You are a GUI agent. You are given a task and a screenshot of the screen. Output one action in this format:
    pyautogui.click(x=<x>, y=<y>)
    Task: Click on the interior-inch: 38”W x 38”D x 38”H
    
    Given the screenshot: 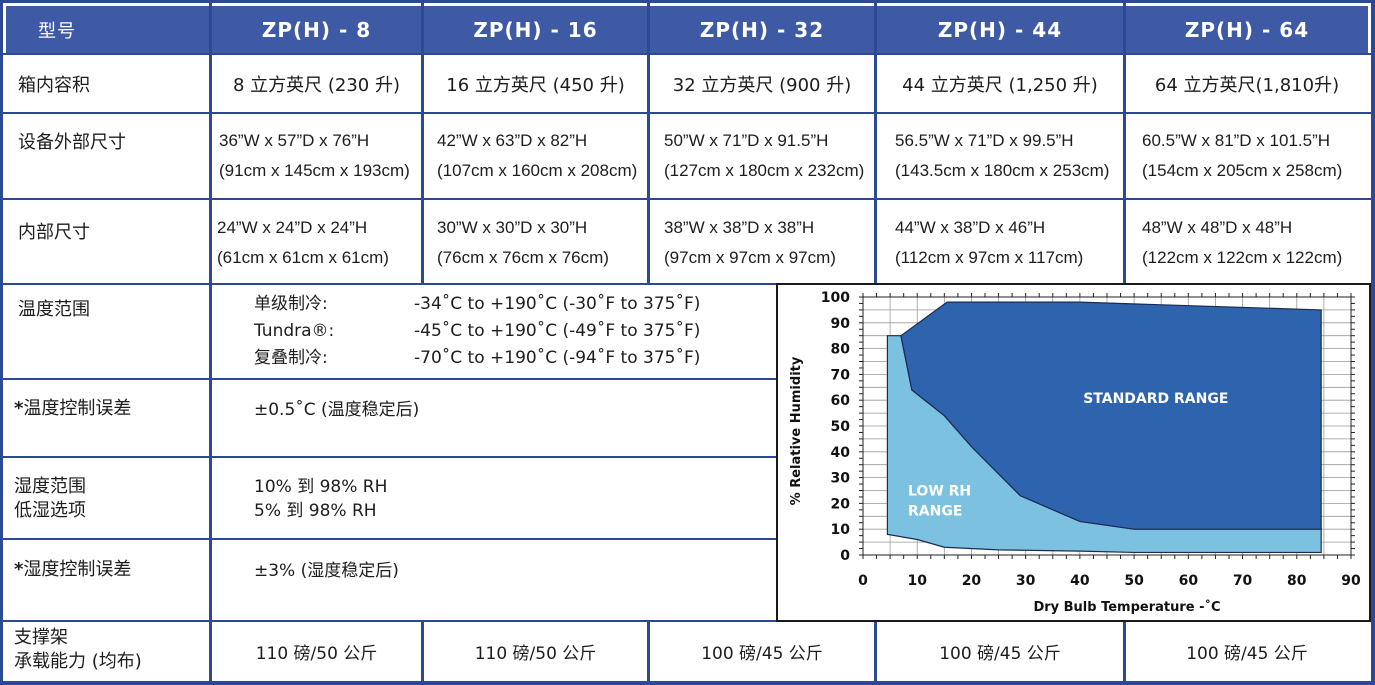 What is the action you would take?
    pyautogui.click(x=739, y=227)
    